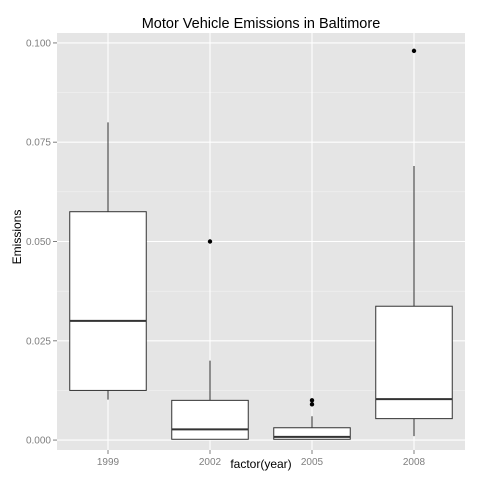  Describe the element at coordinates (38, 441) in the screenshot. I see `y-tick-label: 0.000` at that location.